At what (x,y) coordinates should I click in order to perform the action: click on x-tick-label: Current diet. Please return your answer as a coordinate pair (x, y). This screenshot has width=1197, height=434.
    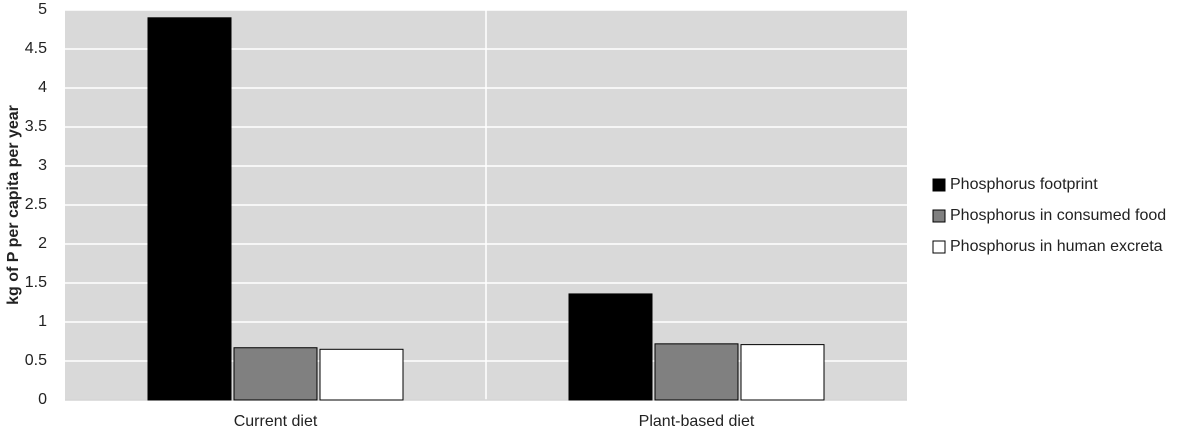
    Looking at the image, I should click on (276, 421).